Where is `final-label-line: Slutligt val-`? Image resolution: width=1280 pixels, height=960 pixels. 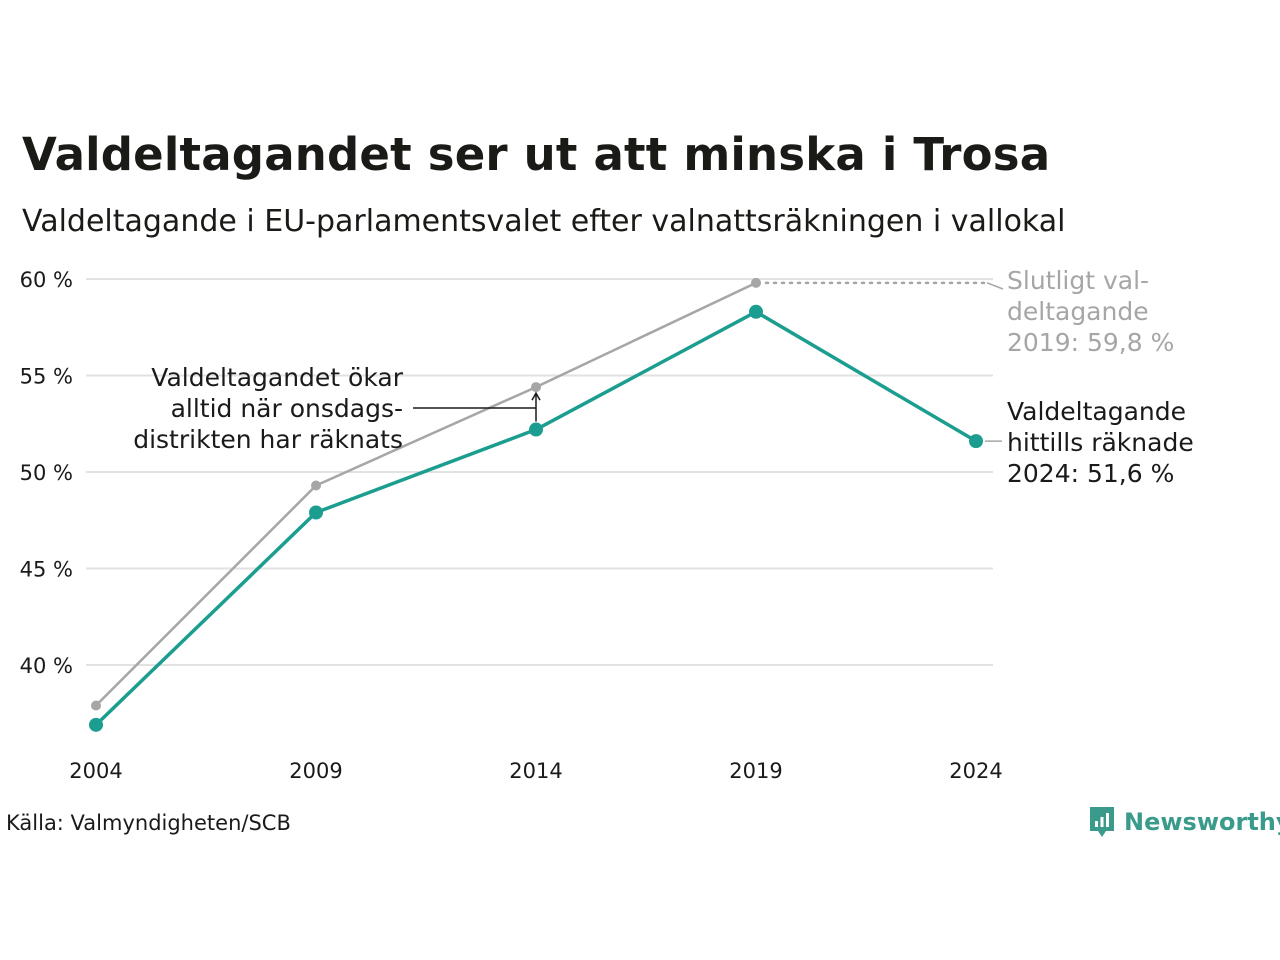 final-label-line: Slutligt val- is located at coordinates (1078, 280).